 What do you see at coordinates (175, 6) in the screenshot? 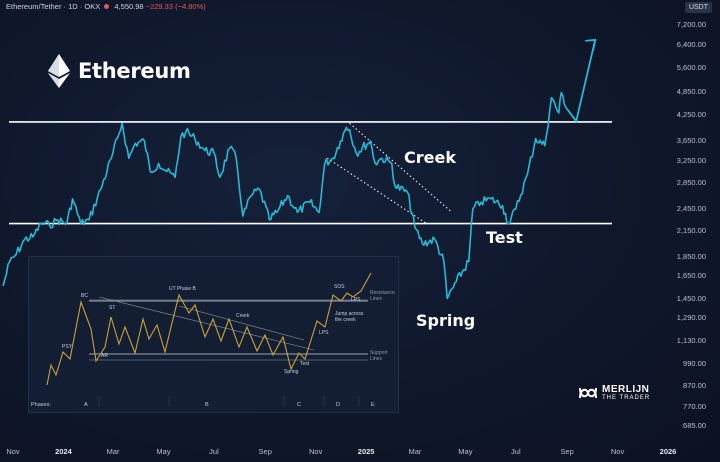
I see `price-change: −229.33 (−4.80%)` at bounding box center [175, 6].